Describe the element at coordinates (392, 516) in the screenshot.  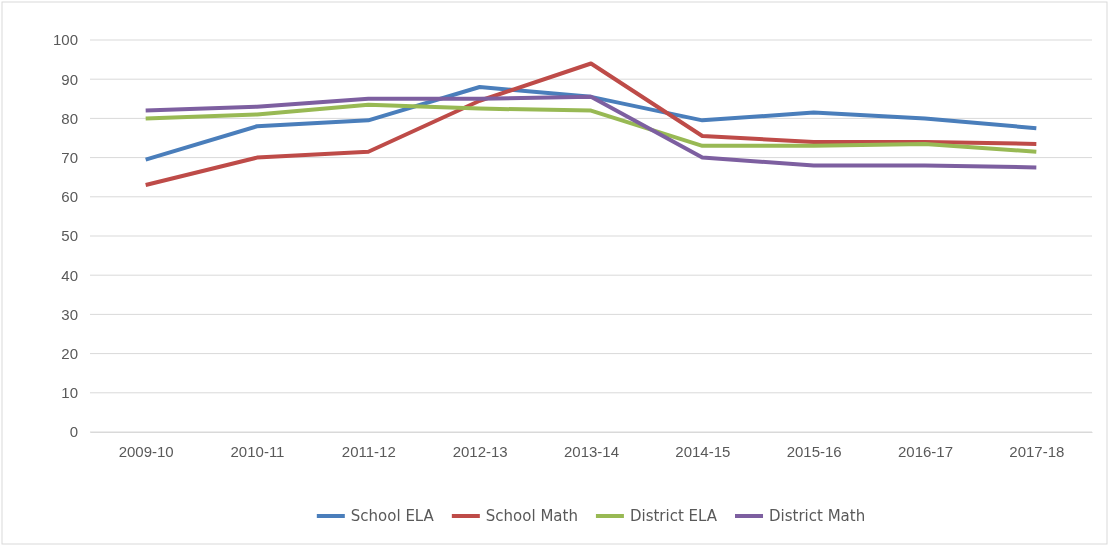
I see `legend-label: School ELA` at that location.